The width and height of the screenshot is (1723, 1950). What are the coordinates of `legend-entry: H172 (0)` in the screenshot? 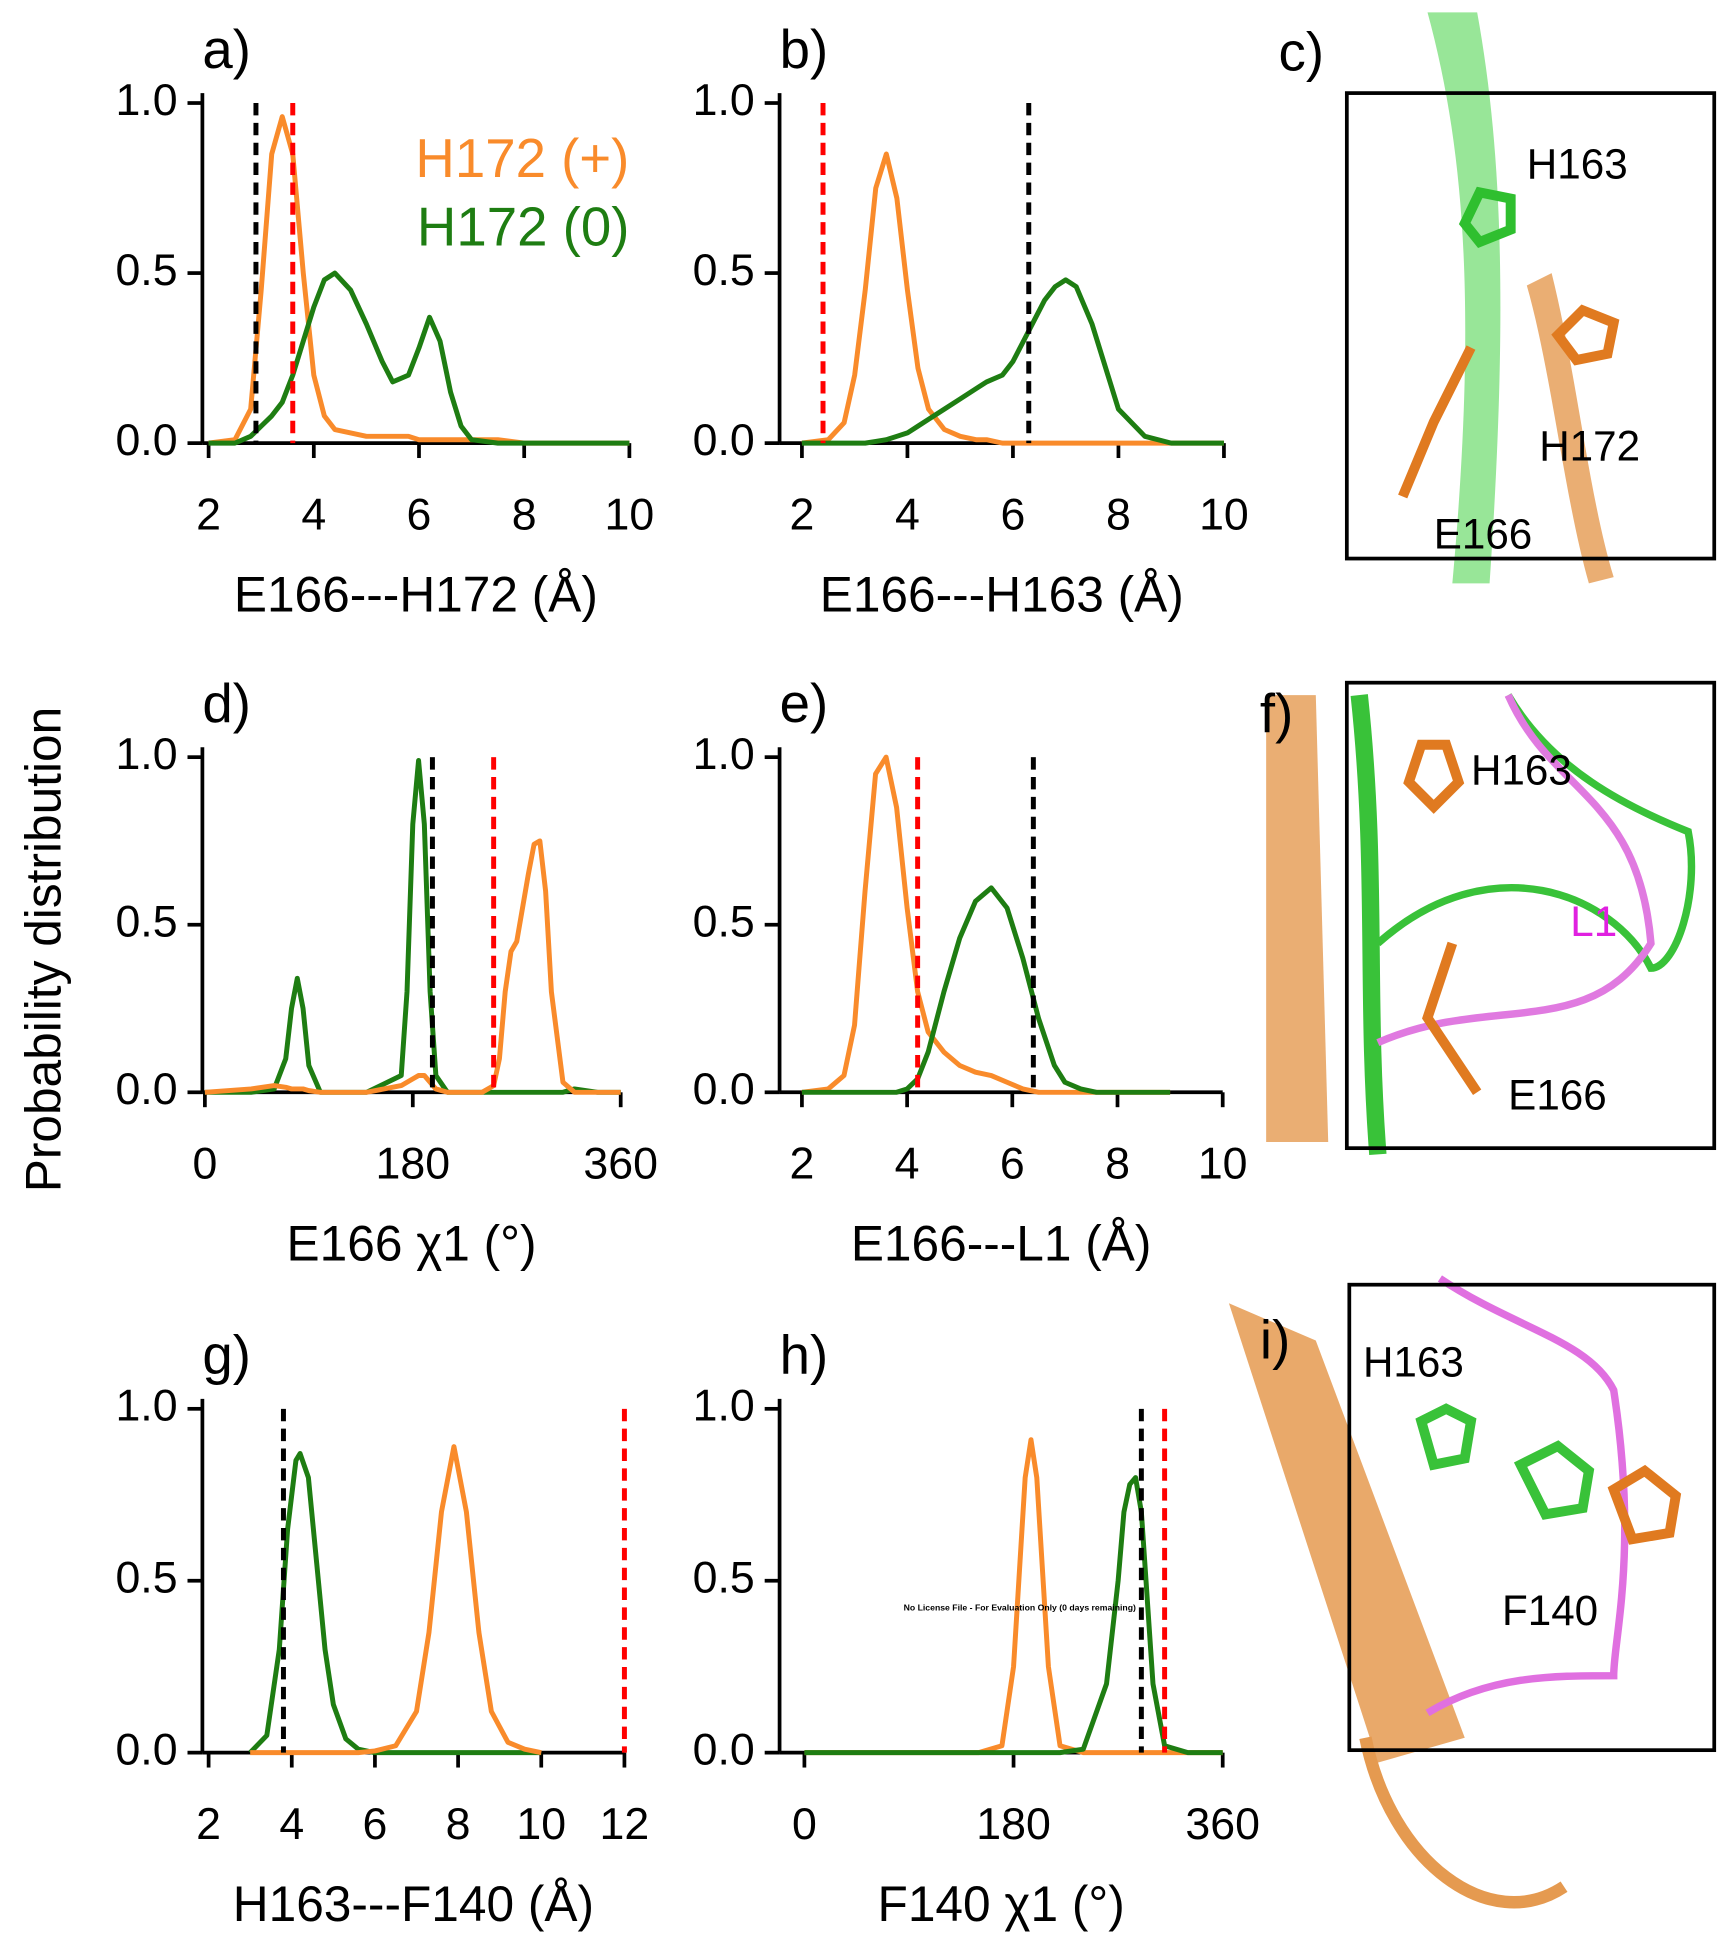 It's located at (523, 226).